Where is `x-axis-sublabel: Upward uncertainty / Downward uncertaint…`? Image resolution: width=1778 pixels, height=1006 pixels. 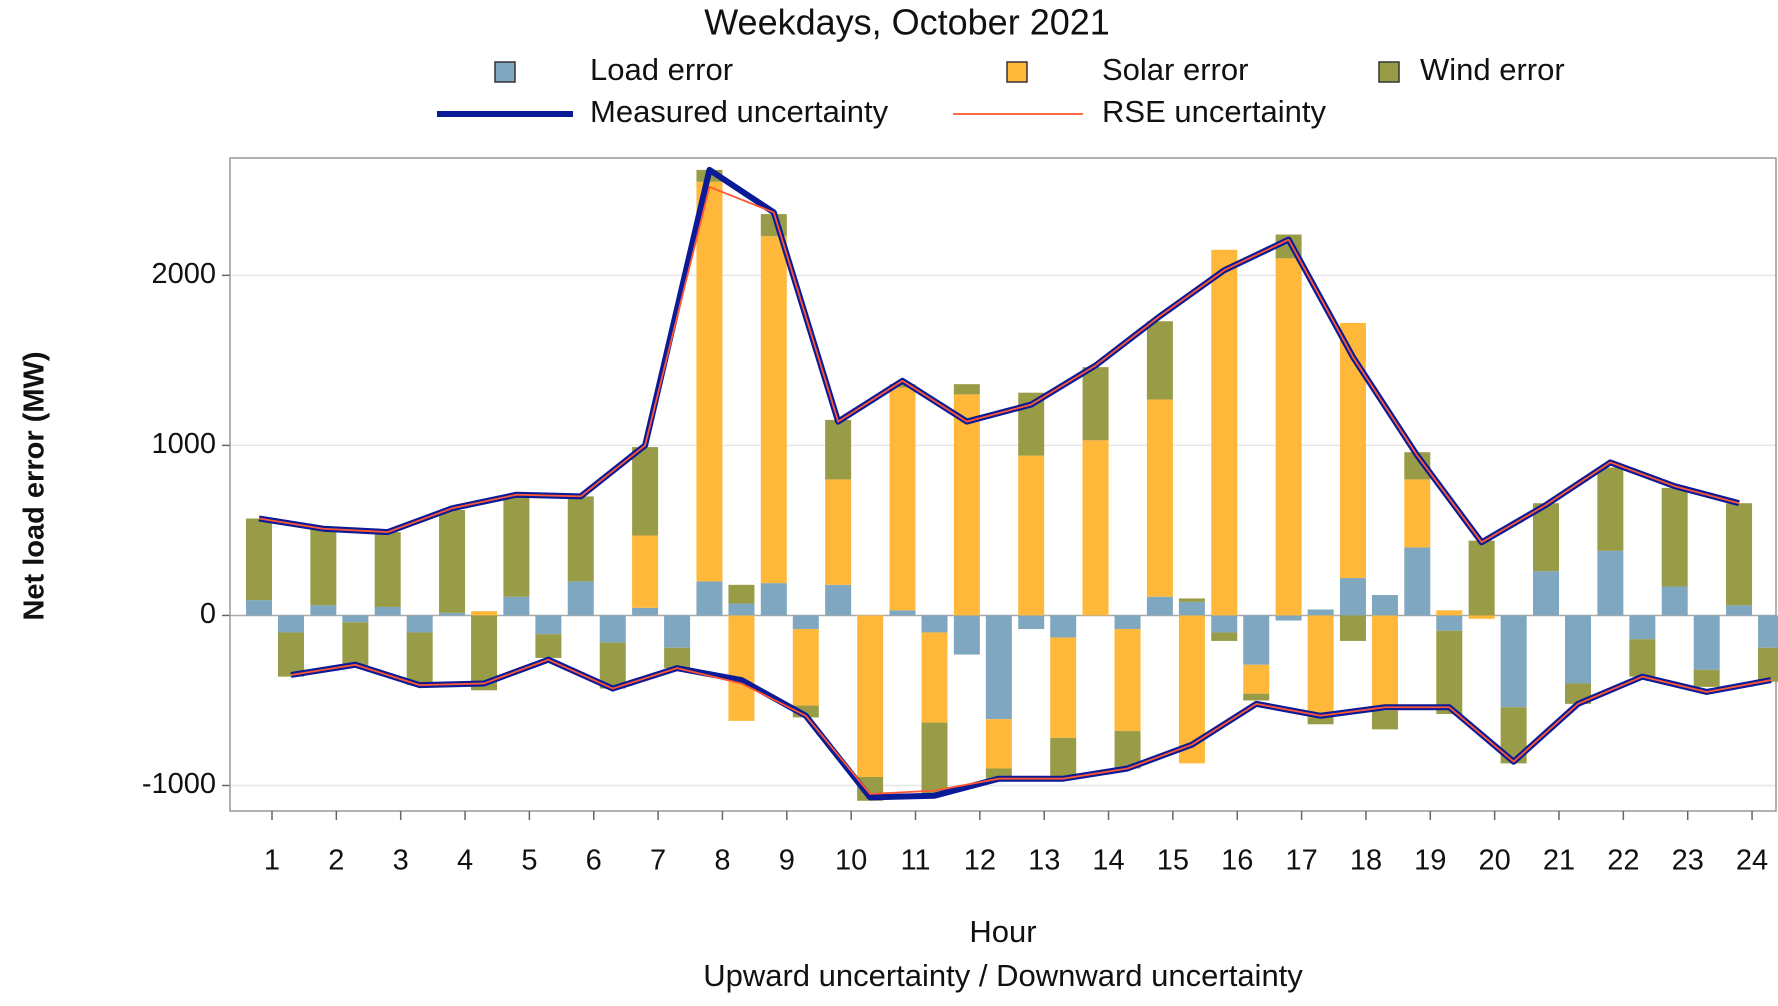 x-axis-sublabel: Upward uncertainty / Downward uncertaint… is located at coordinates (1003, 975).